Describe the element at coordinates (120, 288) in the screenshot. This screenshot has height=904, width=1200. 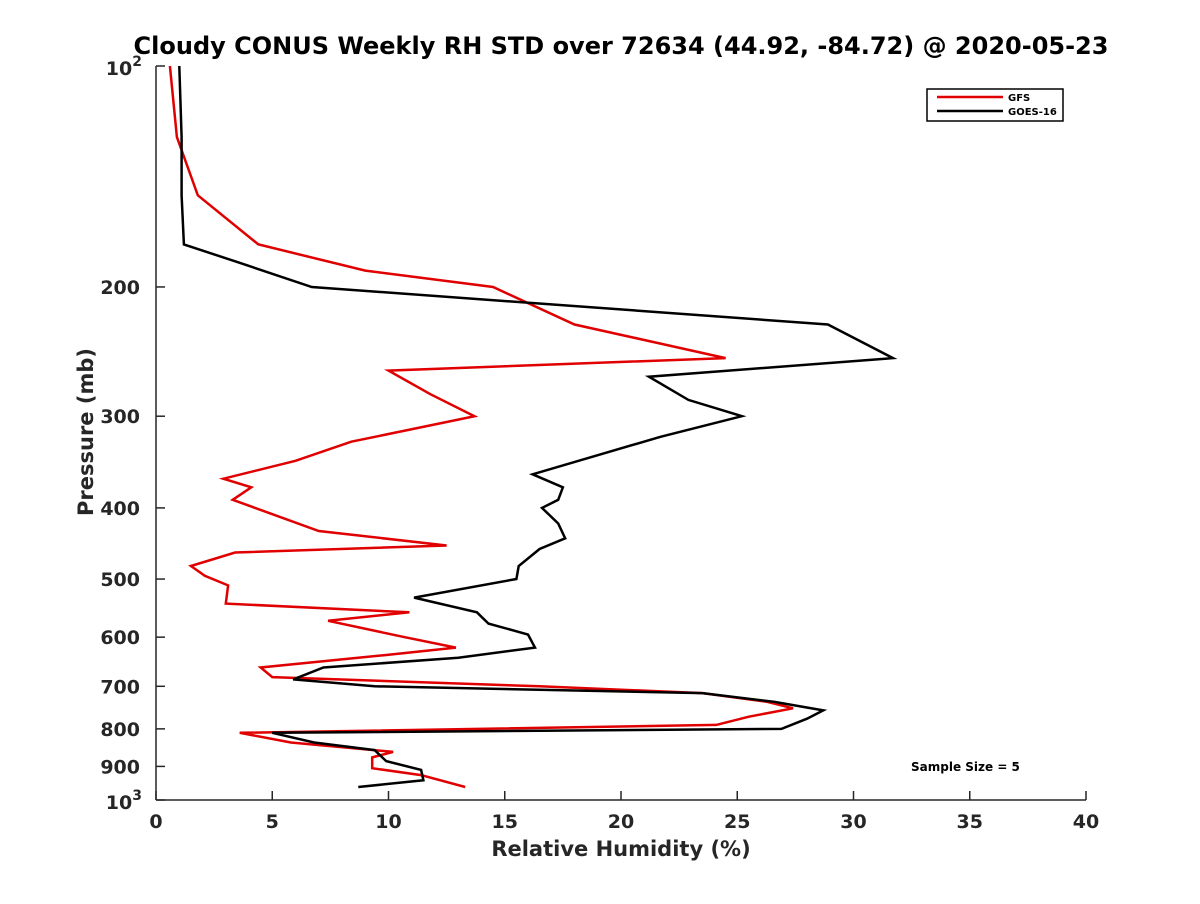
I see `y-tick-label: 200` at that location.